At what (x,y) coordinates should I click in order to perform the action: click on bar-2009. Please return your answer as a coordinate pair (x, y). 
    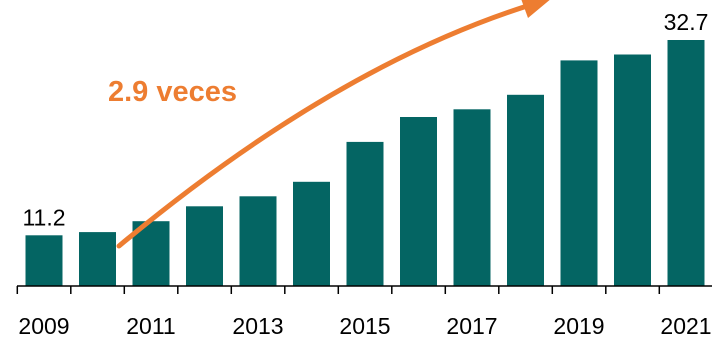
    Looking at the image, I should click on (44, 260).